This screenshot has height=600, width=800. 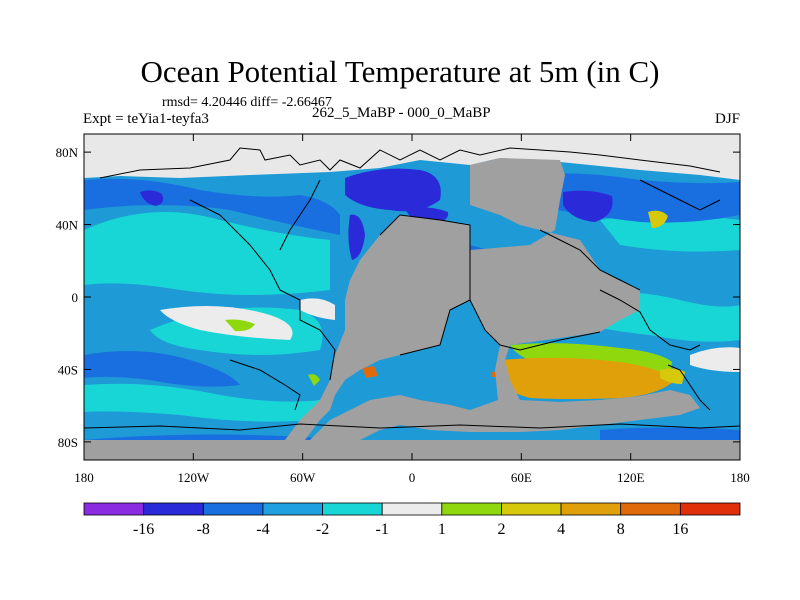 What do you see at coordinates (727, 119) in the screenshot?
I see `season-label: DJF` at bounding box center [727, 119].